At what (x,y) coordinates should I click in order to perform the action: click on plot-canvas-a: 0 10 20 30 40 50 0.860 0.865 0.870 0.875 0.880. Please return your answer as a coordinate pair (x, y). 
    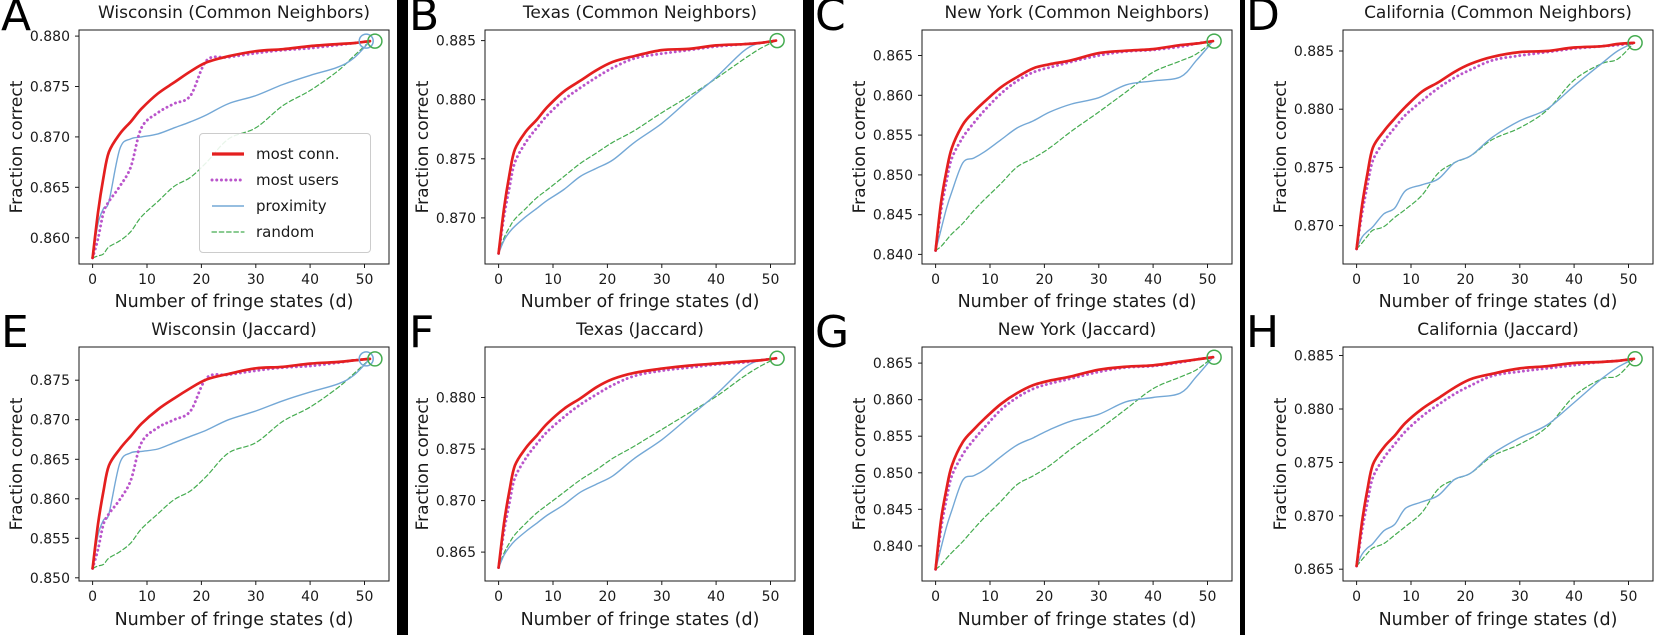
    Looking at the image, I should click on (210, 158).